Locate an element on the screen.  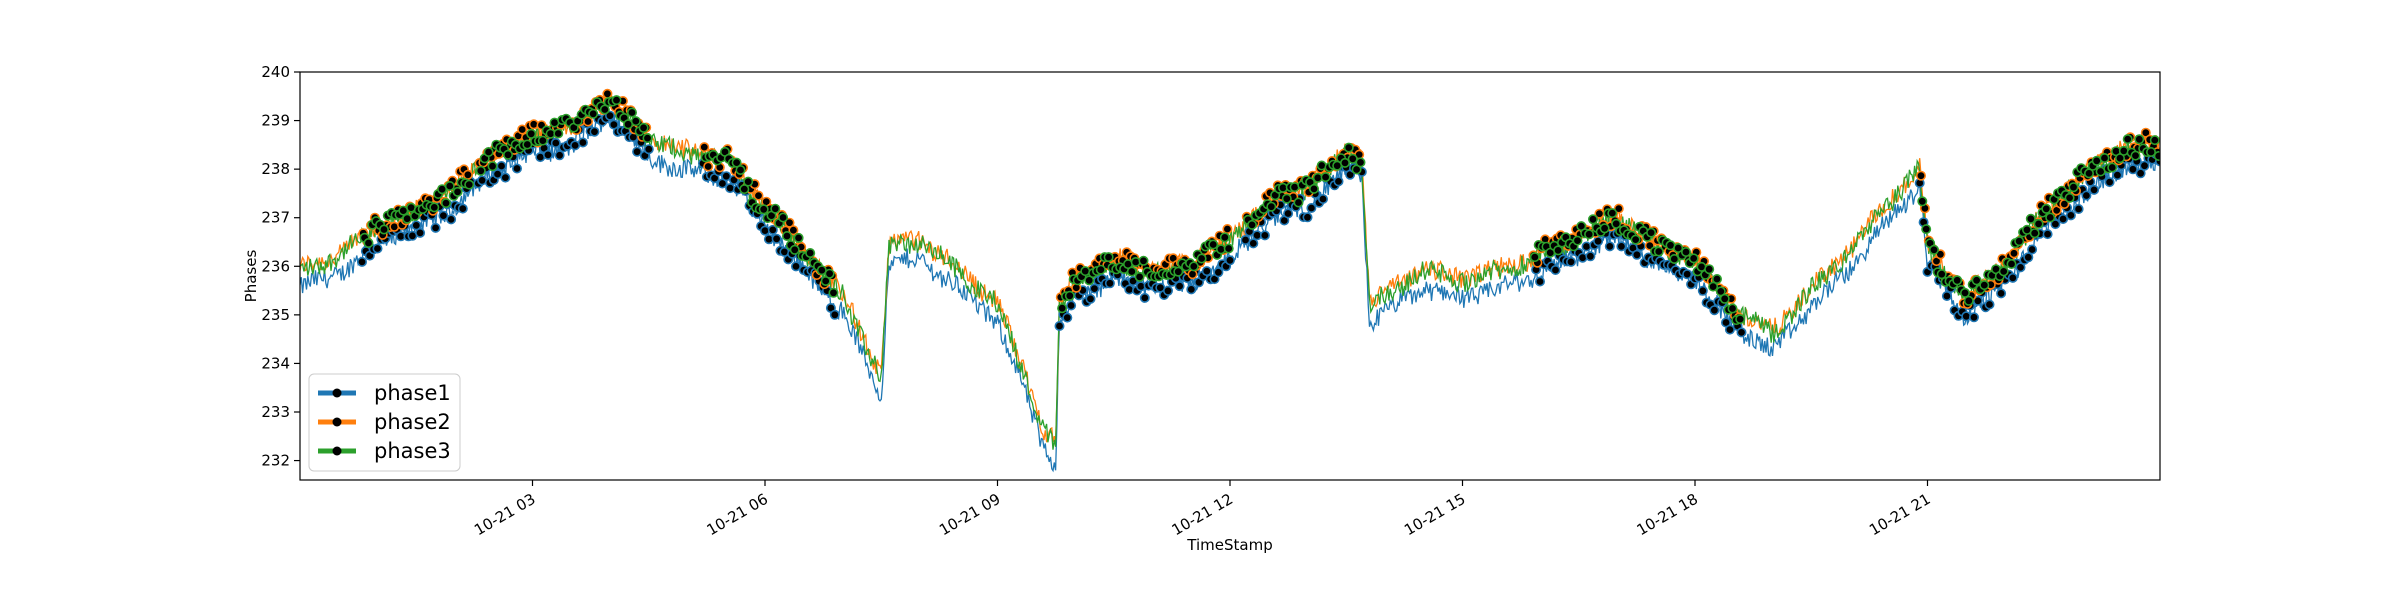
y-axis: 232 233 234 235 236 237 238 239 240 is located at coordinates (280, 266).